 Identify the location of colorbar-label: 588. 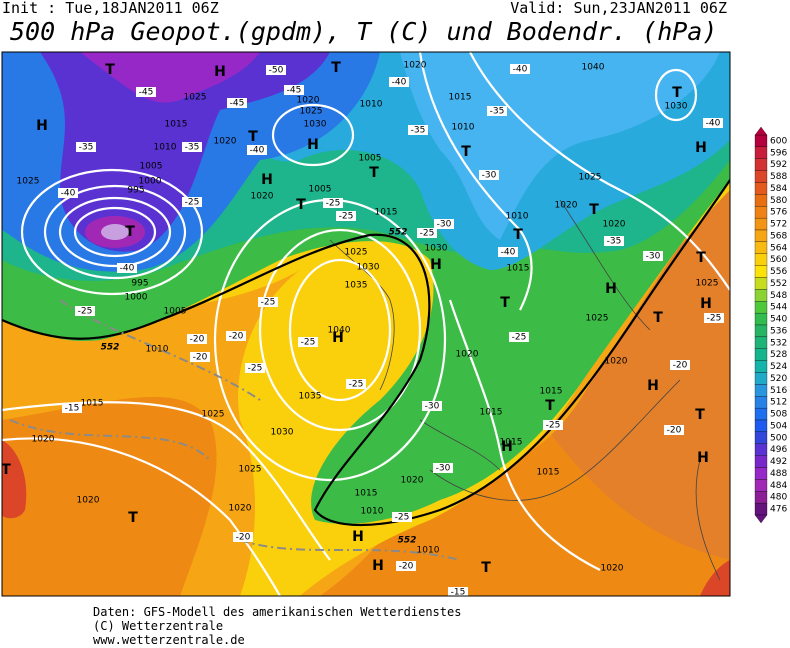
(778, 177).